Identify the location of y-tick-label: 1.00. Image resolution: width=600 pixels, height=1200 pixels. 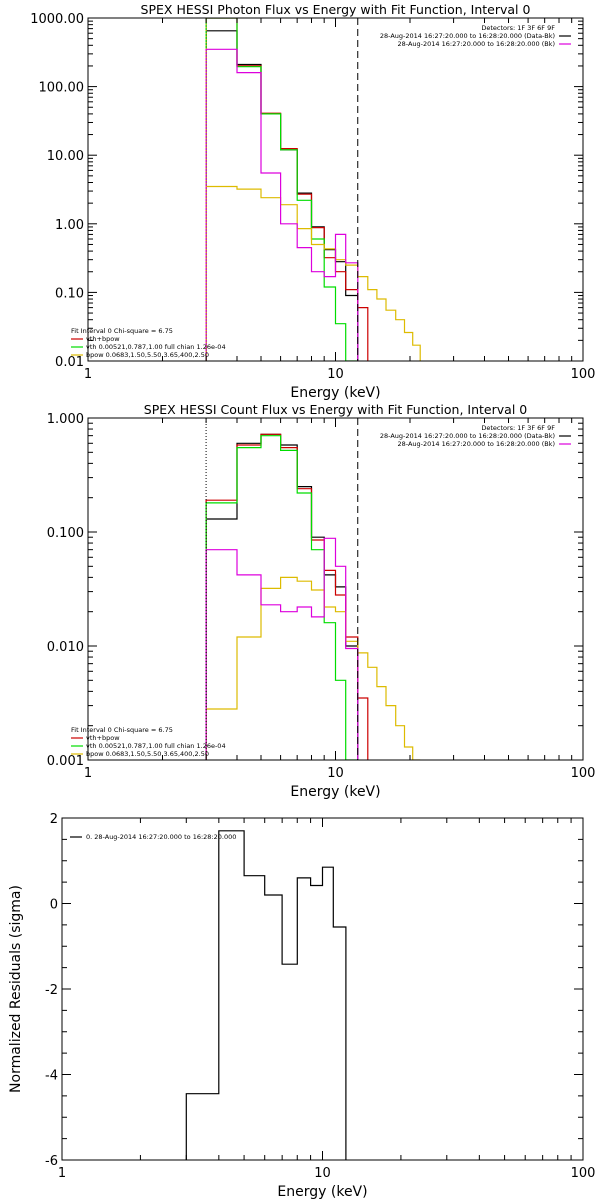
(69, 225).